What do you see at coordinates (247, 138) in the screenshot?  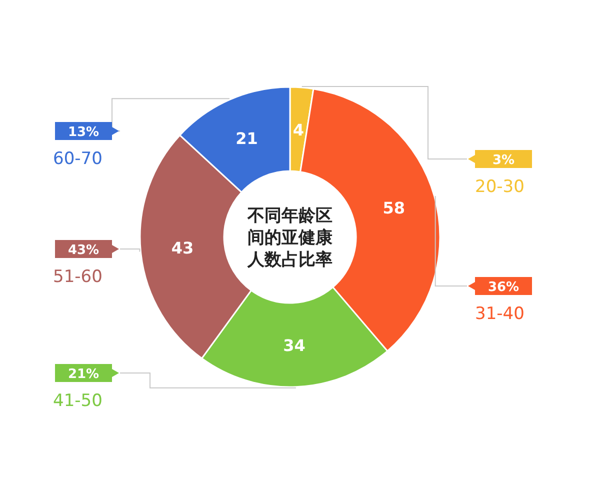 I see `data-label: 21` at bounding box center [247, 138].